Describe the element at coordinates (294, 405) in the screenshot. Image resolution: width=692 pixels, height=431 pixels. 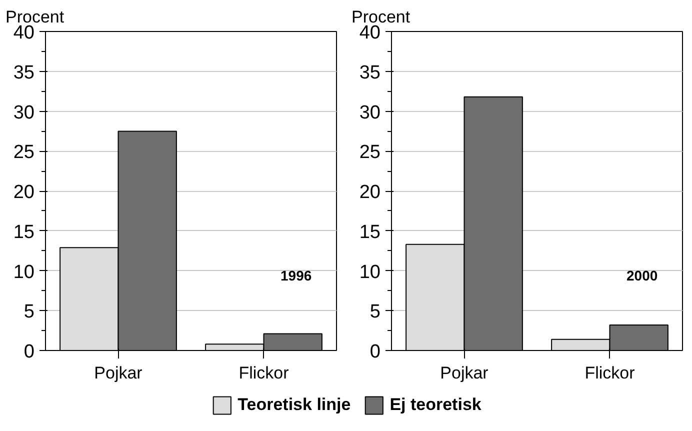
I see `legend-label: Teoretisk linje` at that location.